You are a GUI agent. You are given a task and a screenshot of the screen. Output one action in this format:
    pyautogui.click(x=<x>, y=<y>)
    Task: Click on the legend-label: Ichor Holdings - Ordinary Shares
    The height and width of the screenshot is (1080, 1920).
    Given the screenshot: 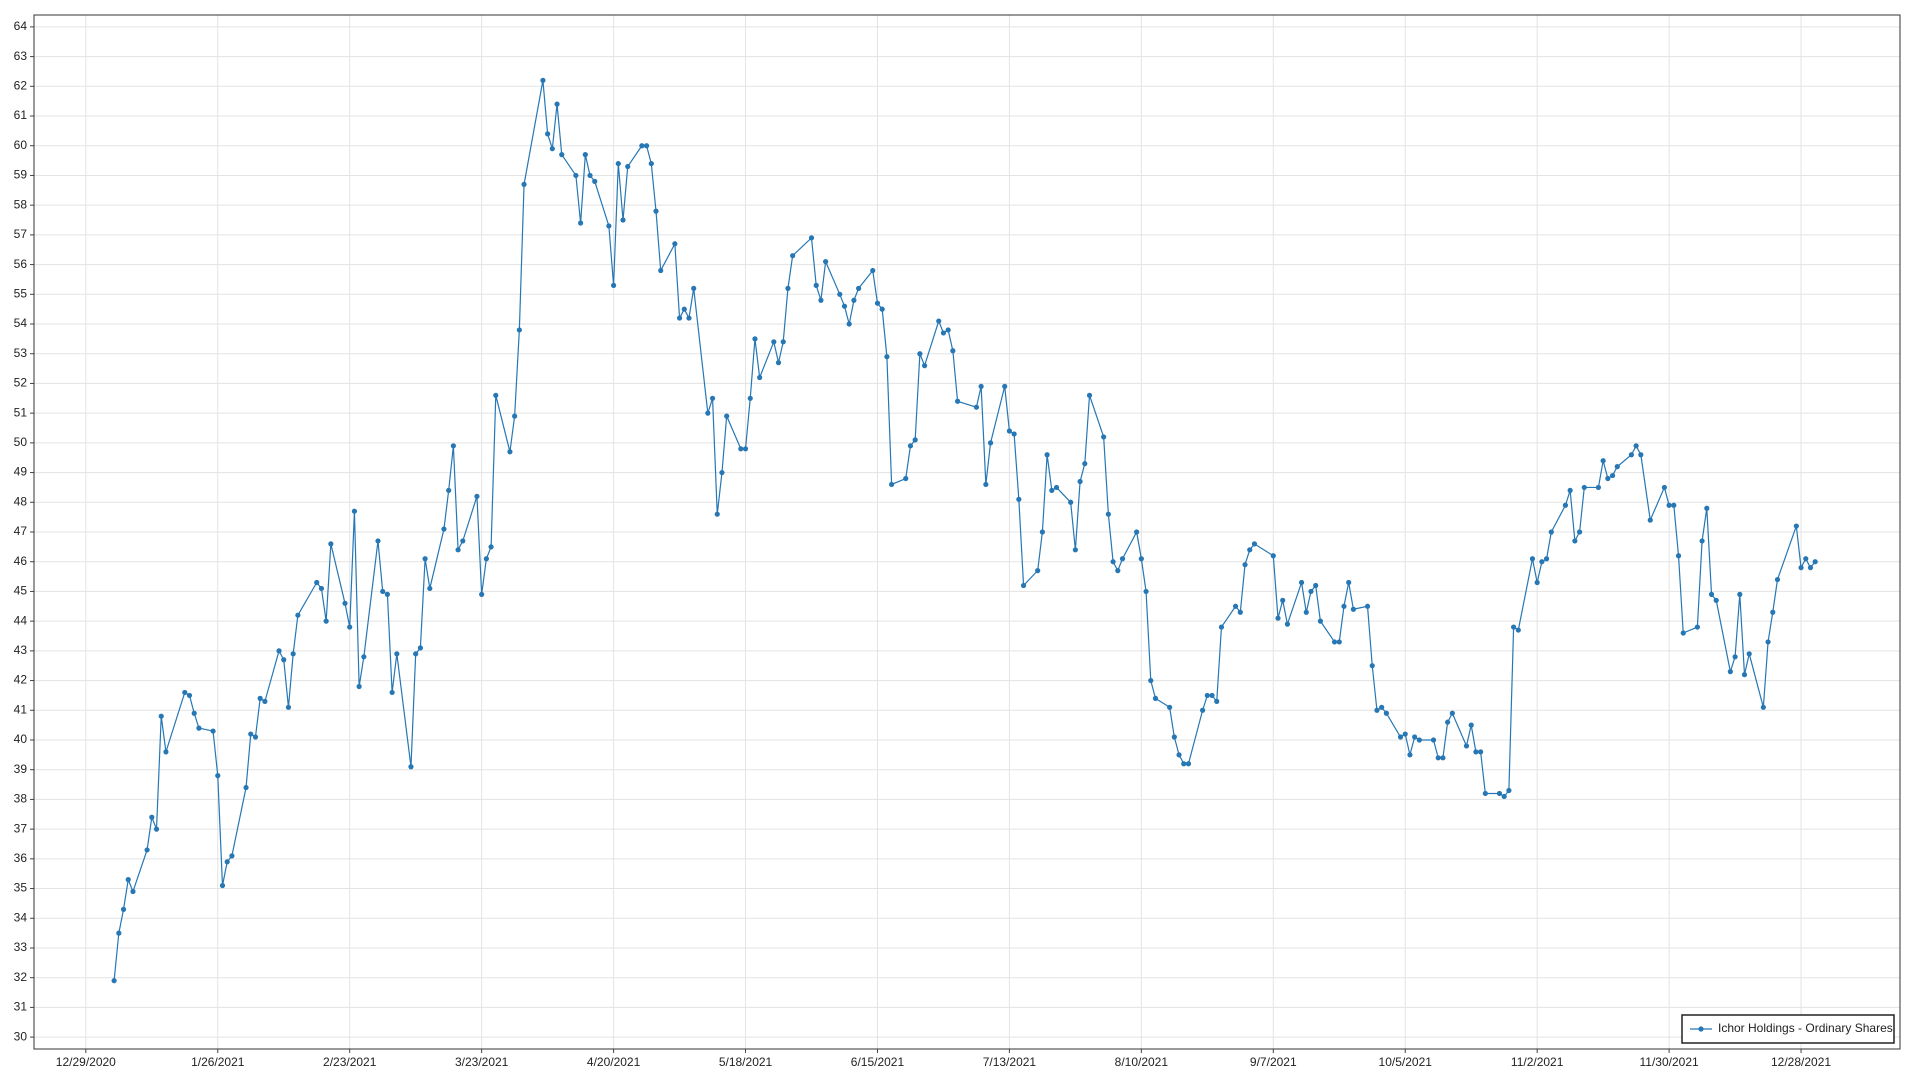 What is the action you would take?
    pyautogui.click(x=1805, y=1028)
    